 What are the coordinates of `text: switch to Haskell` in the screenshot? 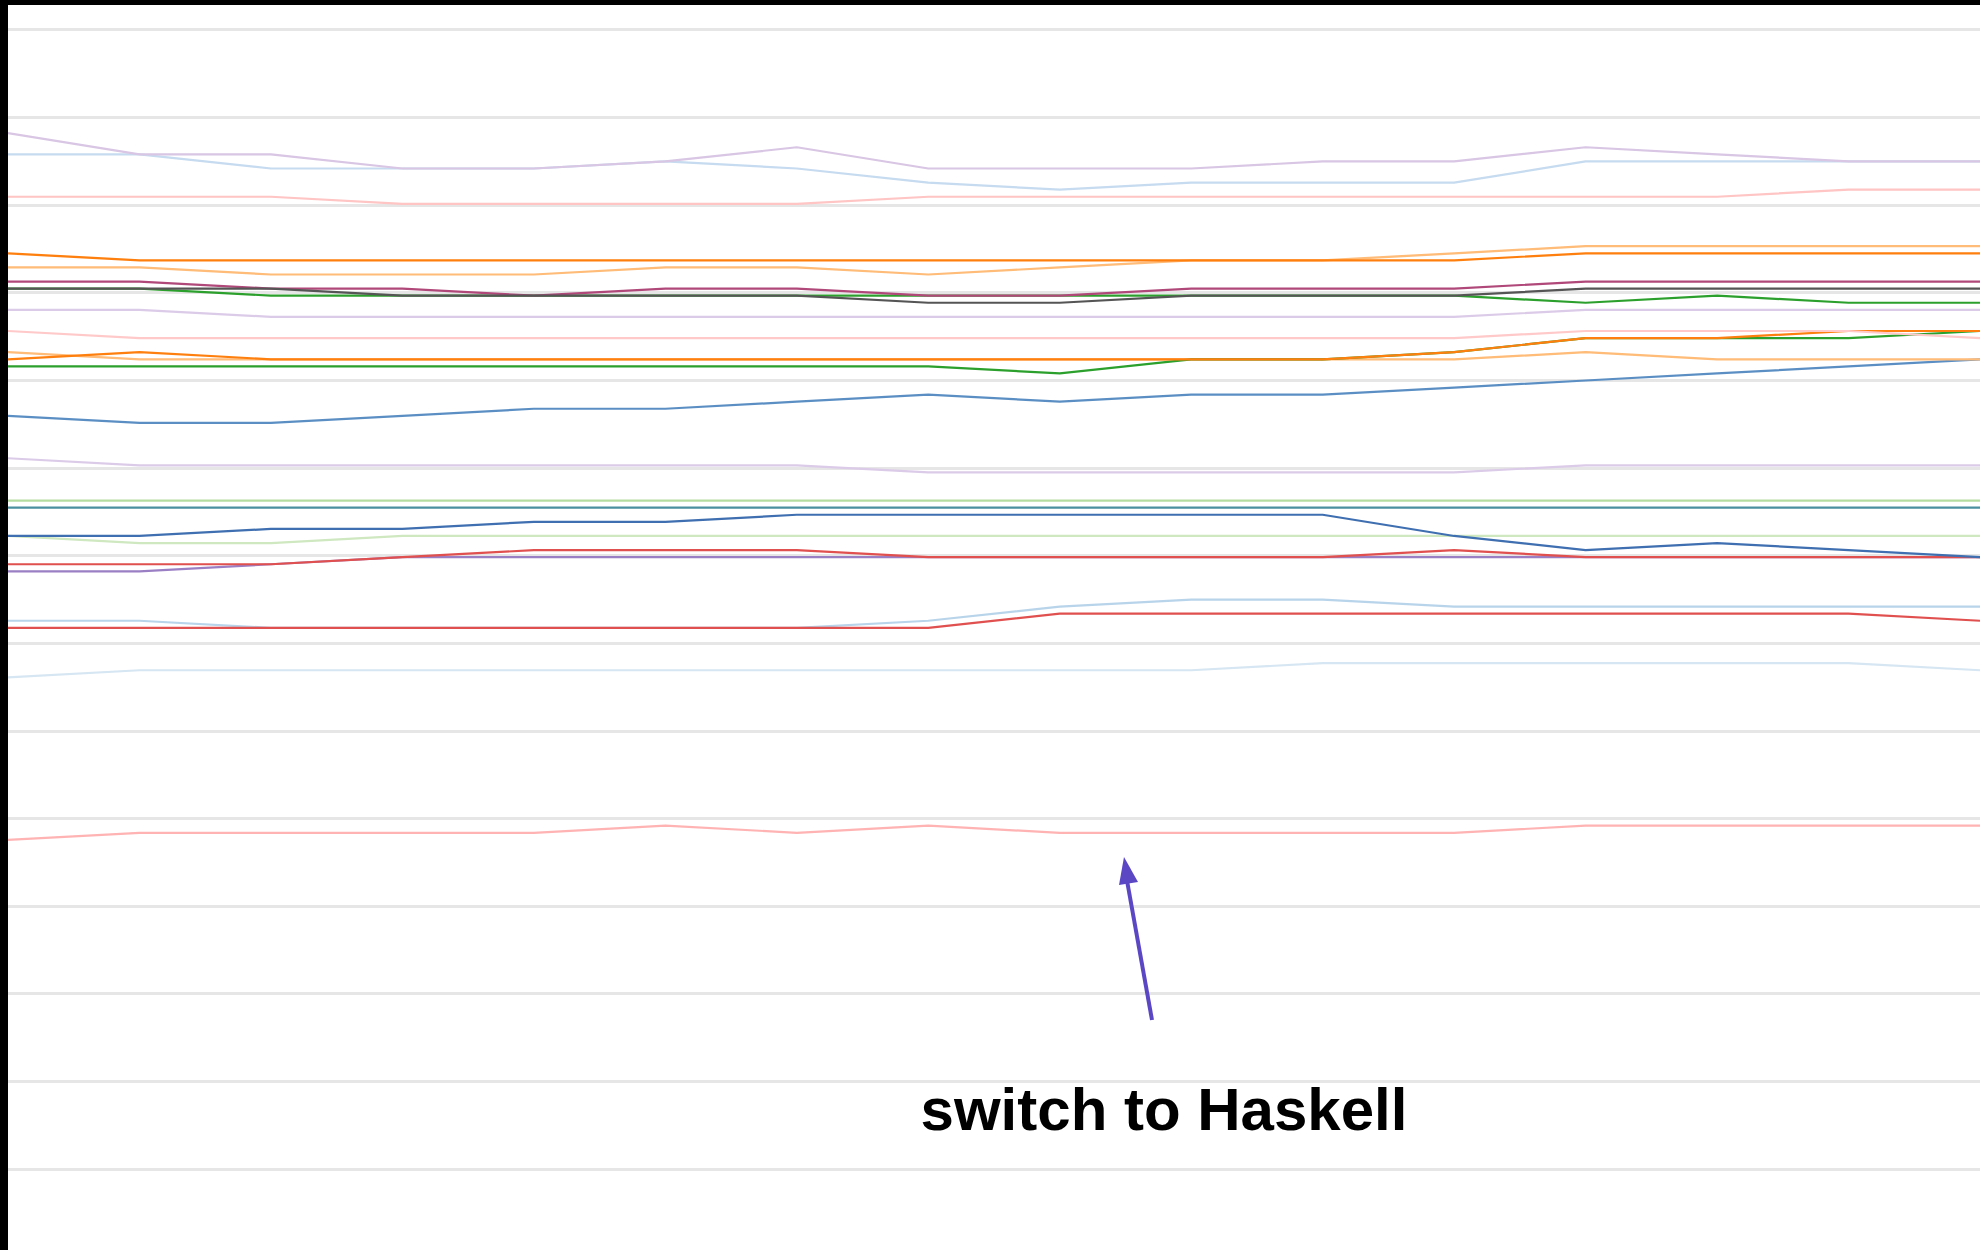 It's located at (1164, 1109).